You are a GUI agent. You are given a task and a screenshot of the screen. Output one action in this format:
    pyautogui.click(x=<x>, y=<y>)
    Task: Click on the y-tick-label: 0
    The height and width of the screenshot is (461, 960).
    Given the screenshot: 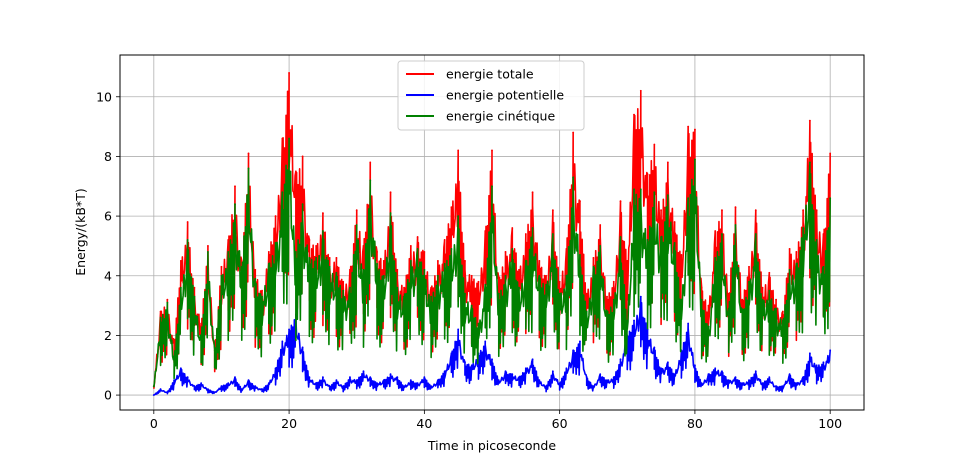 What is the action you would take?
    pyautogui.click(x=108, y=395)
    